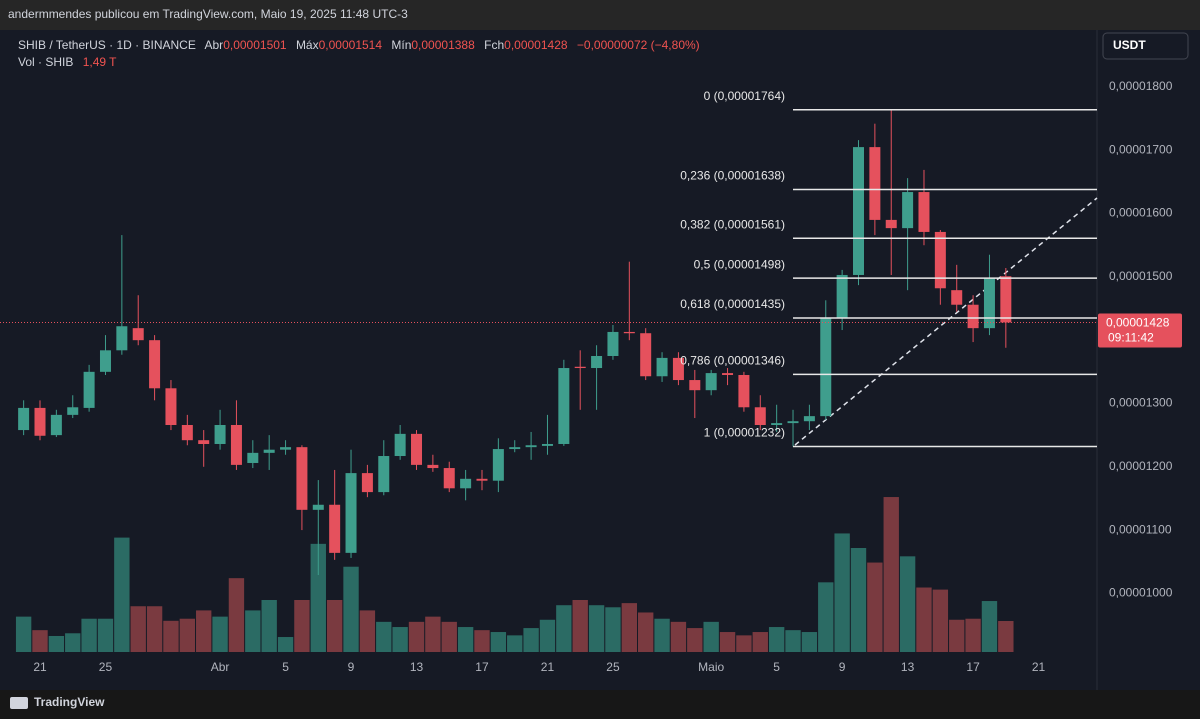 The height and width of the screenshot is (719, 1200). What do you see at coordinates (220, 667) in the screenshot?
I see `x-tick-label: Abr` at bounding box center [220, 667].